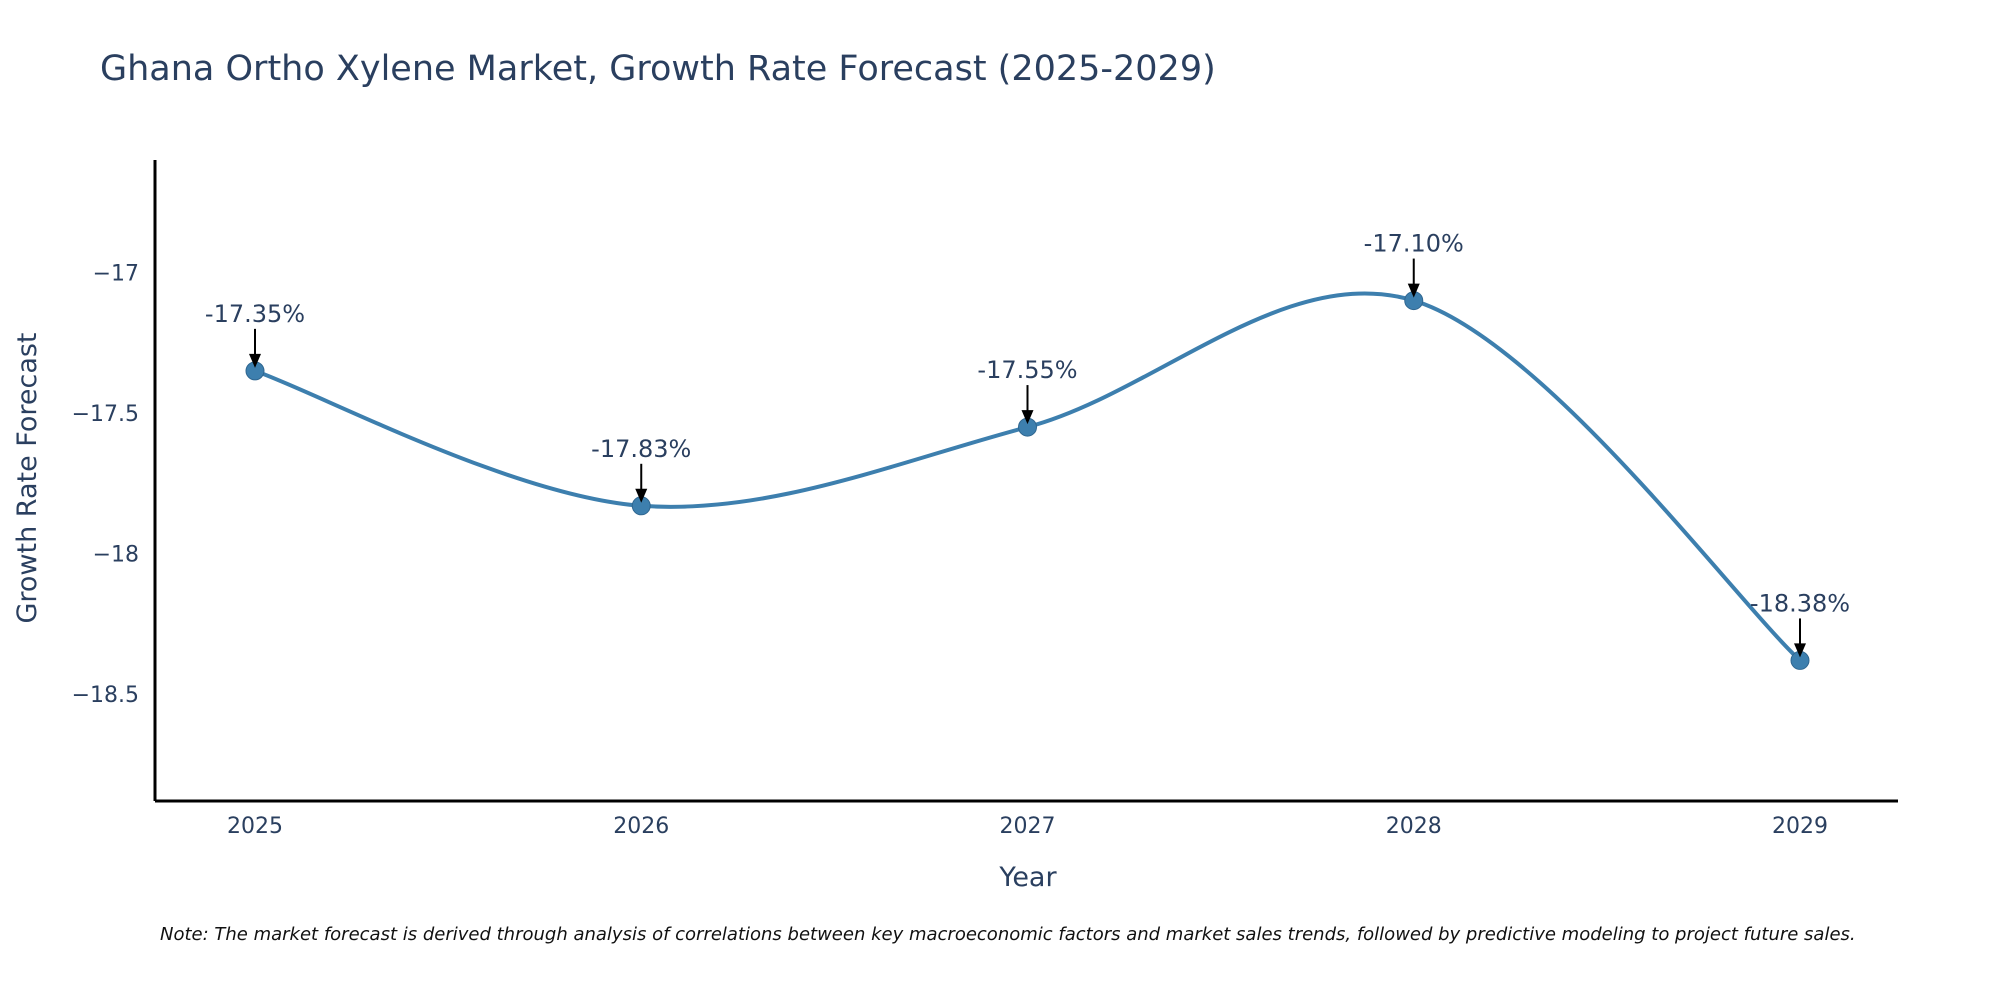 The image size is (2000, 1000). I want to click on data-label: -17.35%, so click(255, 314).